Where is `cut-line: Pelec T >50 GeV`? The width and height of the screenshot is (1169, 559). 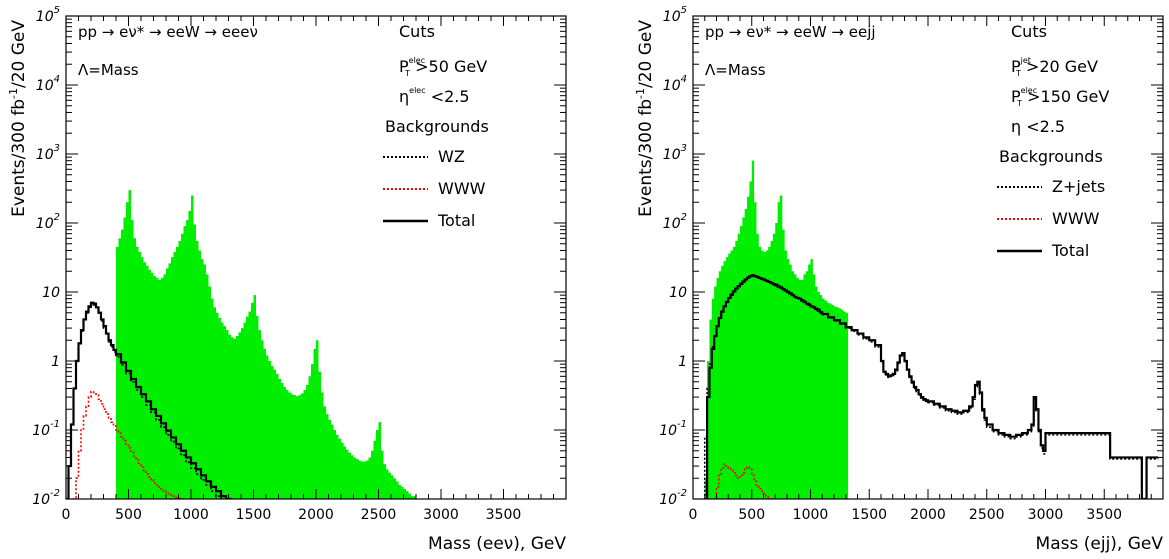
cut-line: Pelec T >50 GeV is located at coordinates (443, 67).